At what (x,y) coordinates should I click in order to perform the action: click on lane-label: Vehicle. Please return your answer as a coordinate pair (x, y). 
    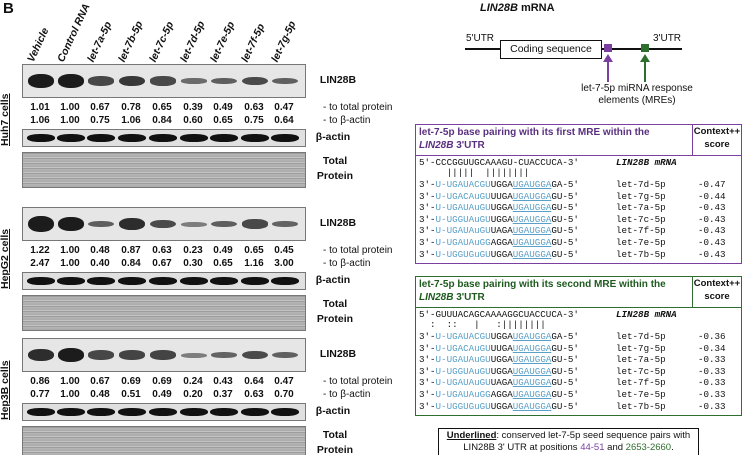
    Looking at the image, I should click on (38, 45).